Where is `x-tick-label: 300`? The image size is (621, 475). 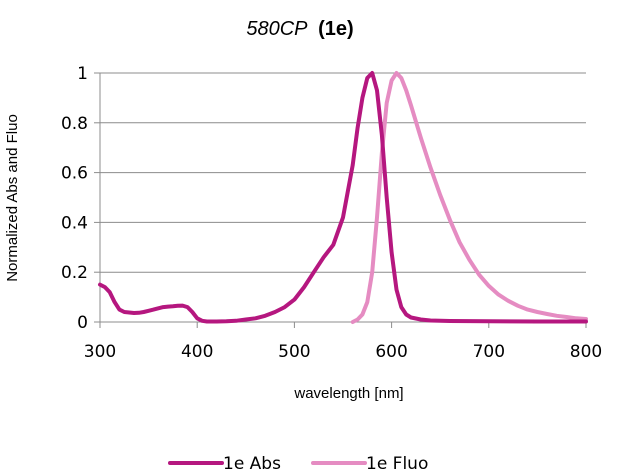
x-tick-label: 300 is located at coordinates (100, 352).